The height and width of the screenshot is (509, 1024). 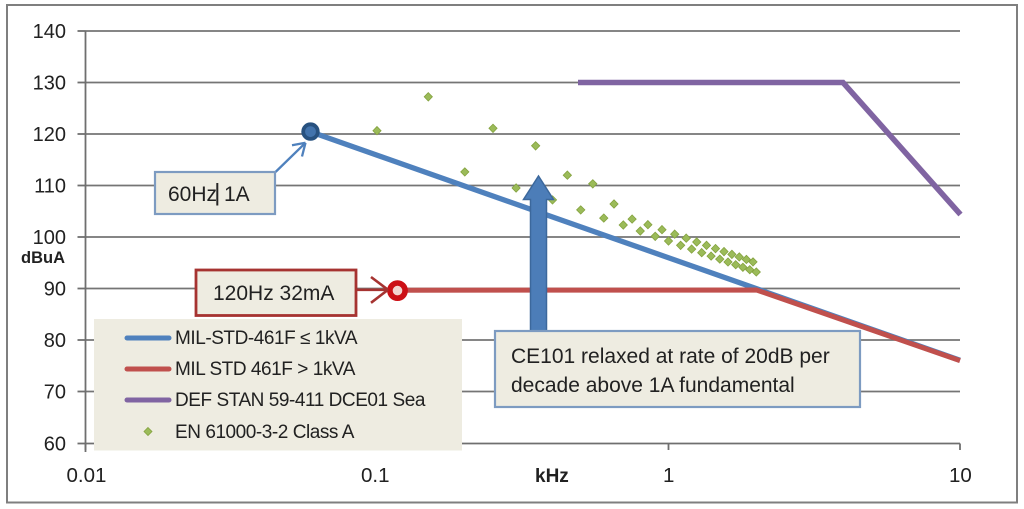 I want to click on svg-text: 60, so click(x=55, y=445).